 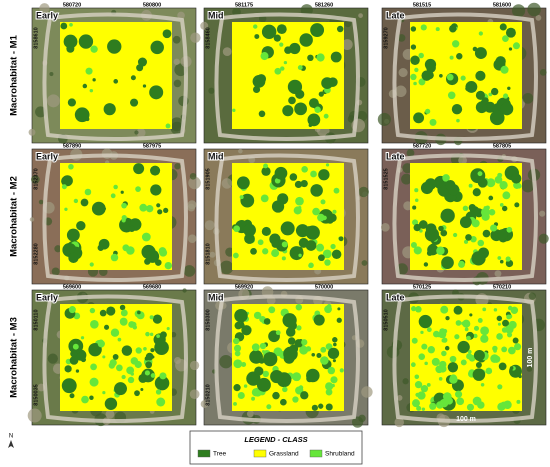 What do you see at coordinates (152, 5) in the screenshot?
I see `top-coordinate: 580800` at bounding box center [152, 5].